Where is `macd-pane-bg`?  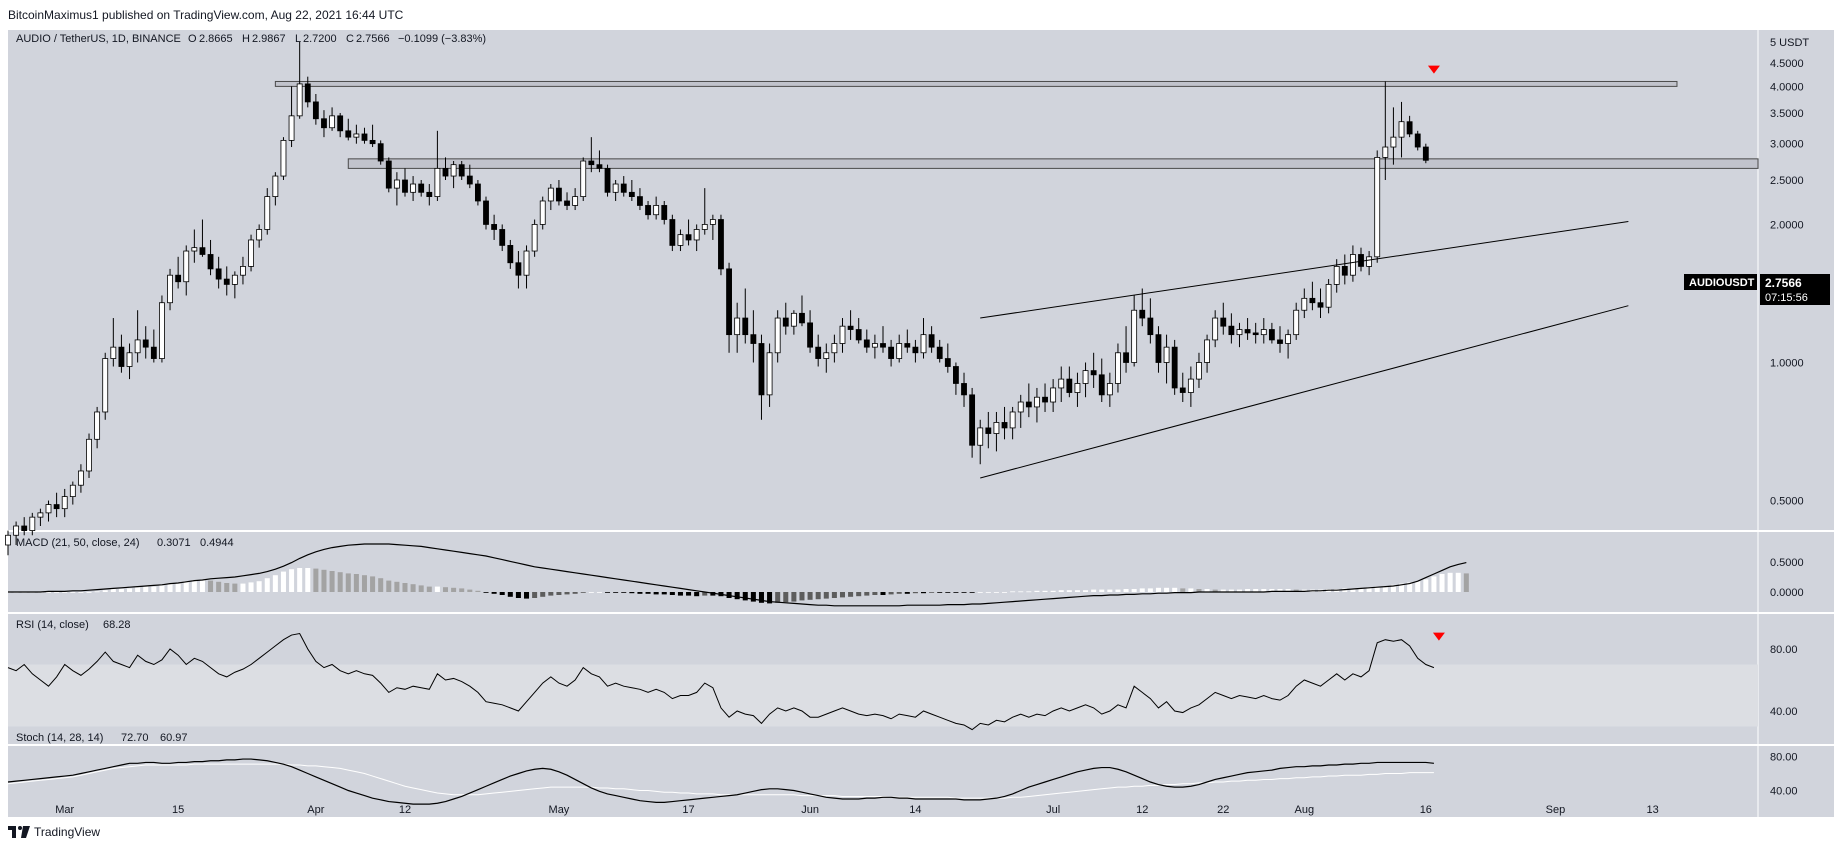 macd-pane-bg is located at coordinates (883, 572).